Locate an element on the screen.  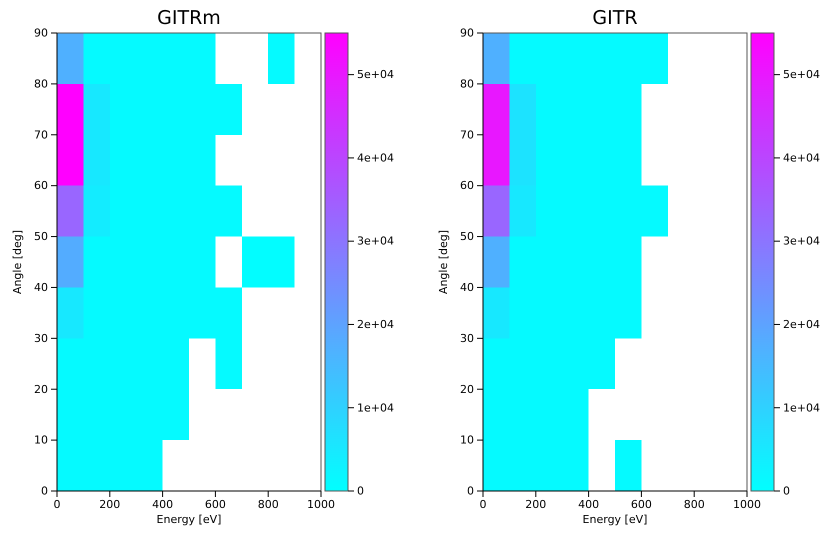
chart-title: GITR is located at coordinates (615, 18).